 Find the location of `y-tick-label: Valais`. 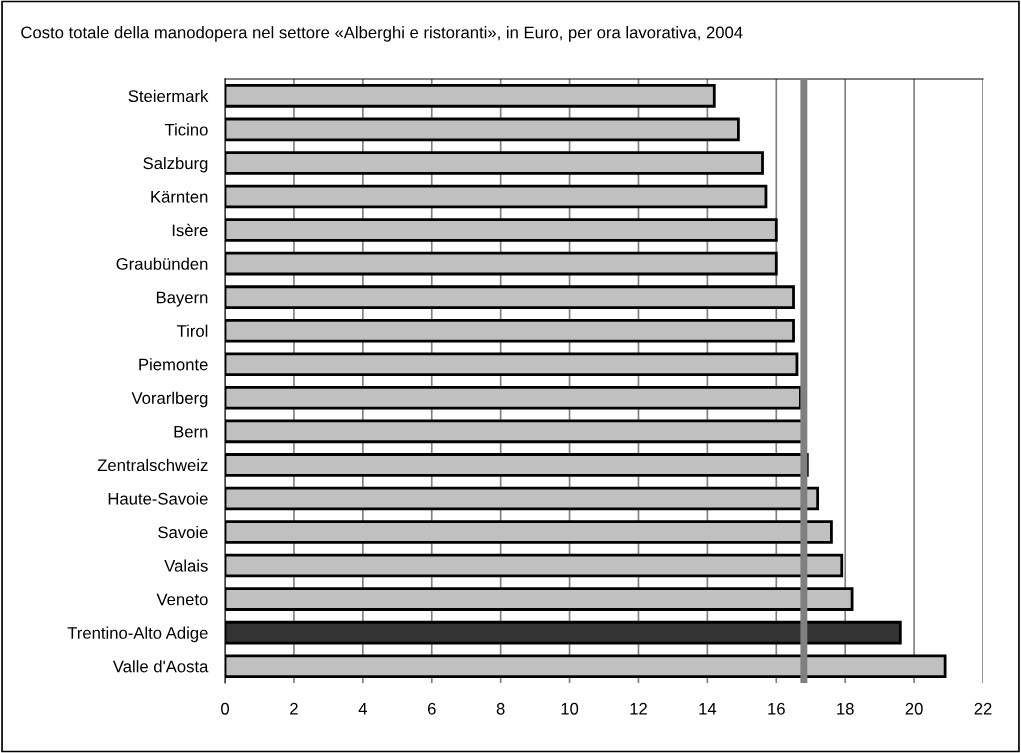

y-tick-label: Valais is located at coordinates (186, 565).